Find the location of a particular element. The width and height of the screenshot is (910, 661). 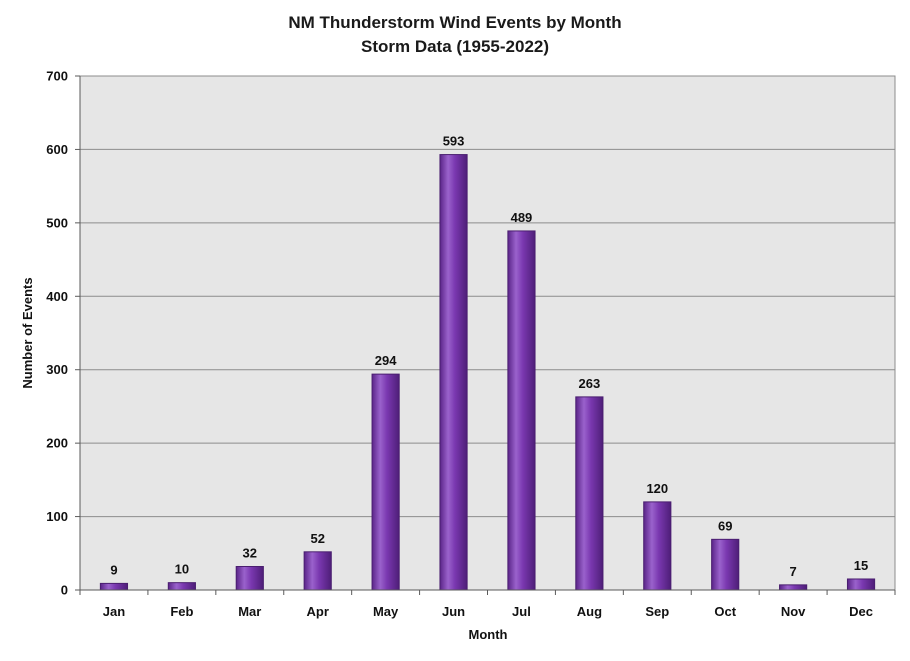

y-axis-ticks: 0 100 200 300 400 500 600 700 is located at coordinates (63, 333).